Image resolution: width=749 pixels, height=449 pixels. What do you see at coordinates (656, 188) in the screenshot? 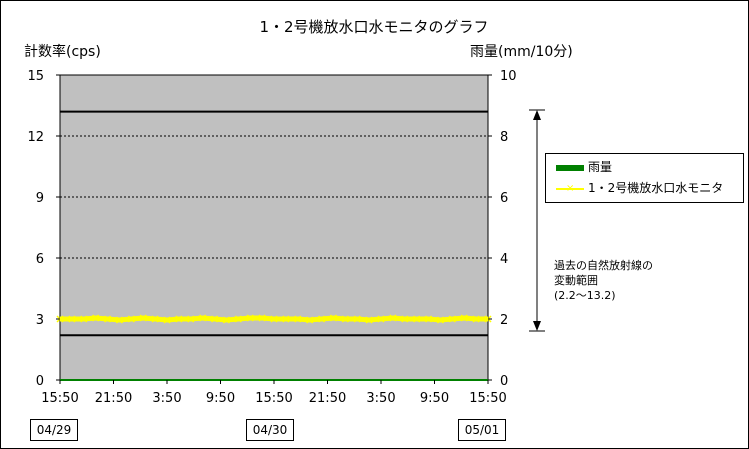
I see `legend-label: 1・2号機放水口水モニタ` at bounding box center [656, 188].